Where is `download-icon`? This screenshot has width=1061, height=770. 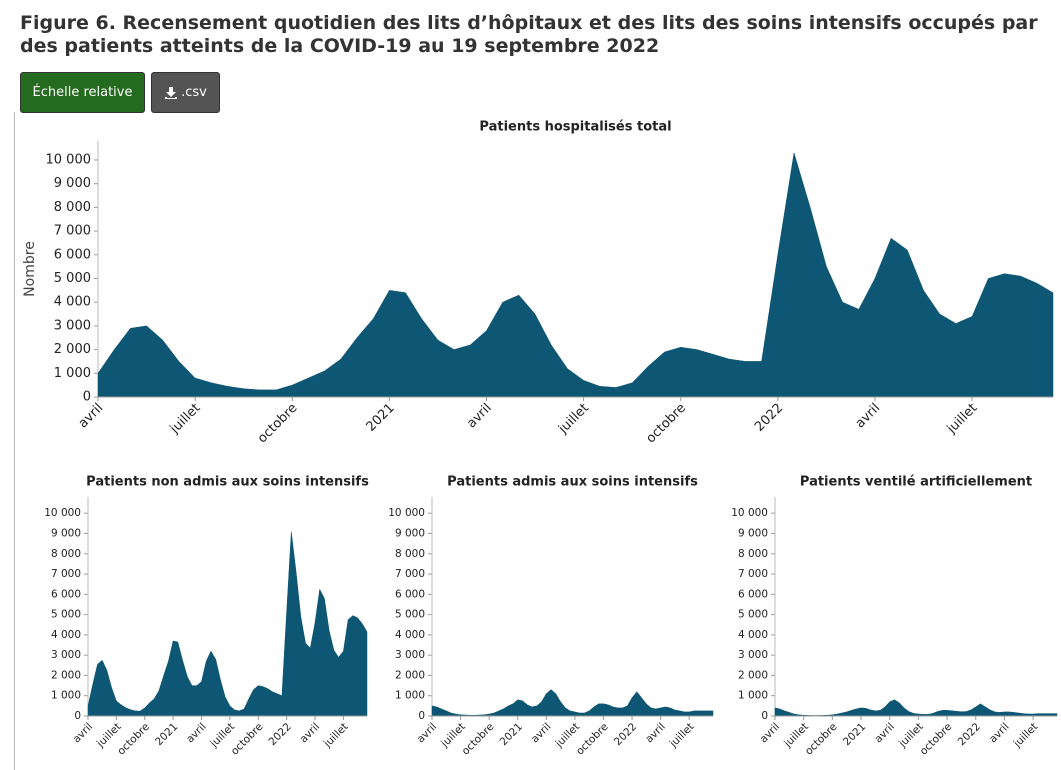
download-icon is located at coordinates (171, 92).